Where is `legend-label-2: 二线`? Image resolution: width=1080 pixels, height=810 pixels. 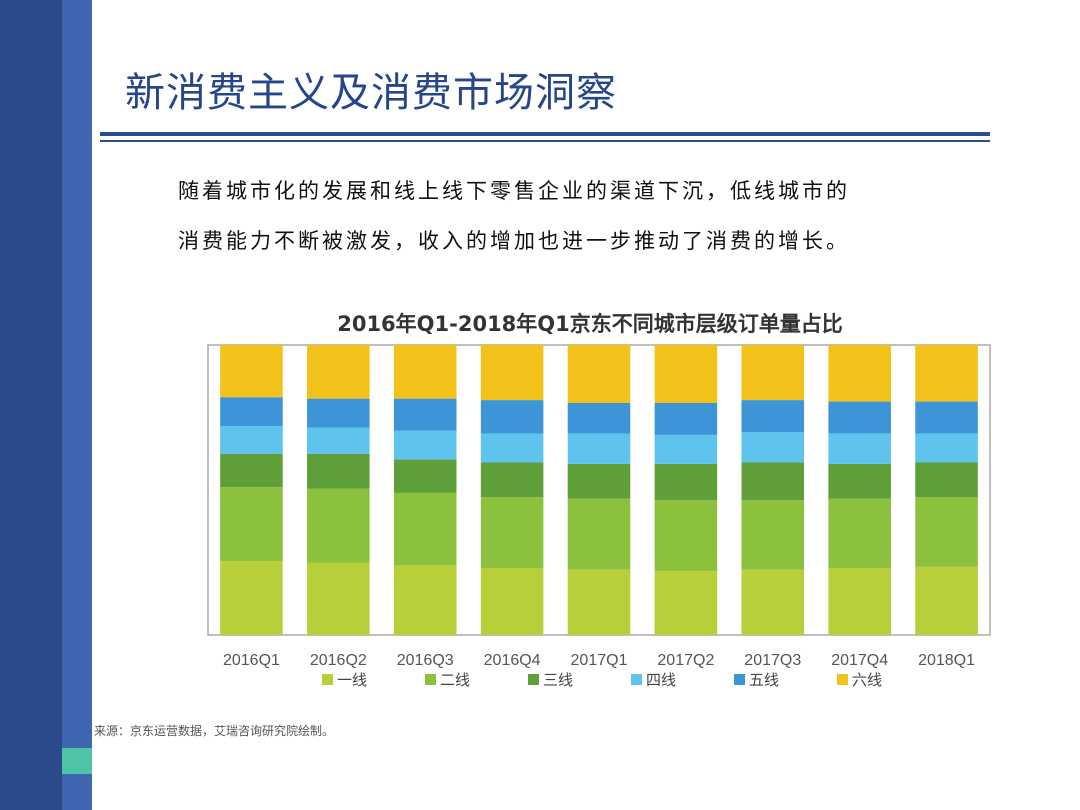 legend-label-2: 二线 is located at coordinates (455, 680).